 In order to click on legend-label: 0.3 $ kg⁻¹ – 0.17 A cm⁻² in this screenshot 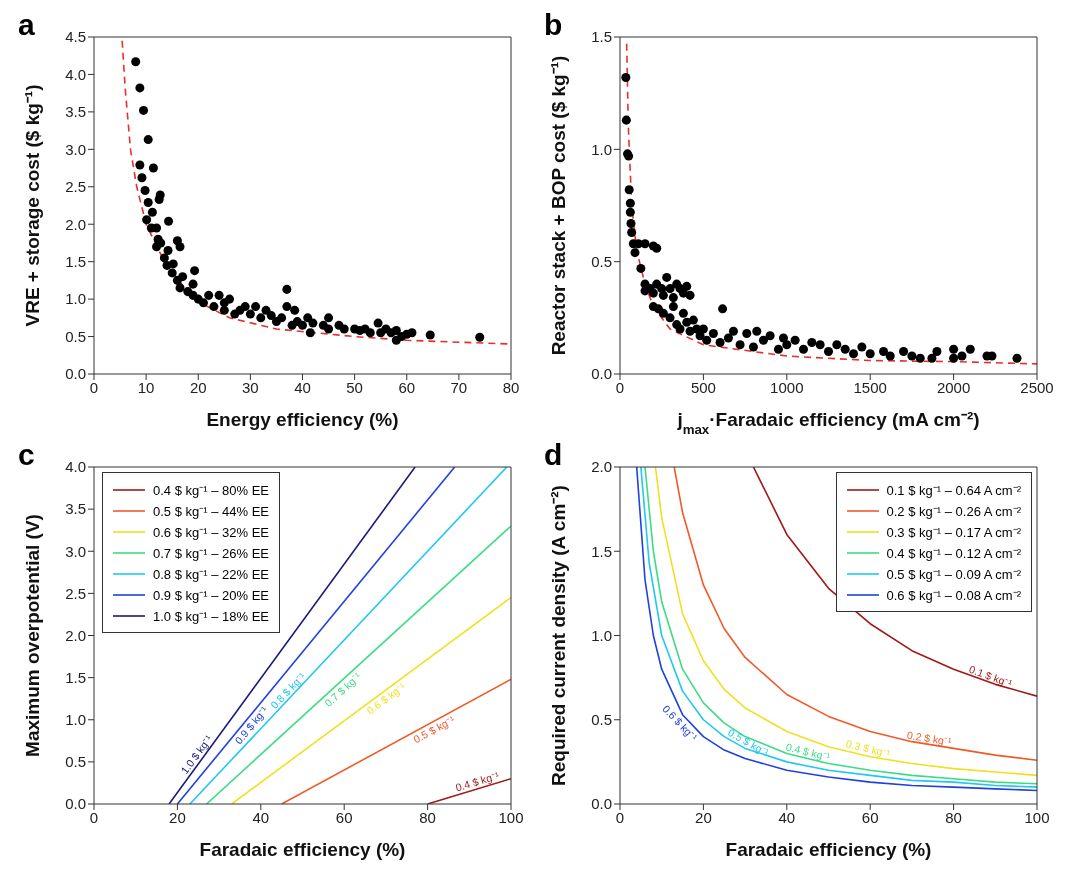, I will do `click(953, 532)`.